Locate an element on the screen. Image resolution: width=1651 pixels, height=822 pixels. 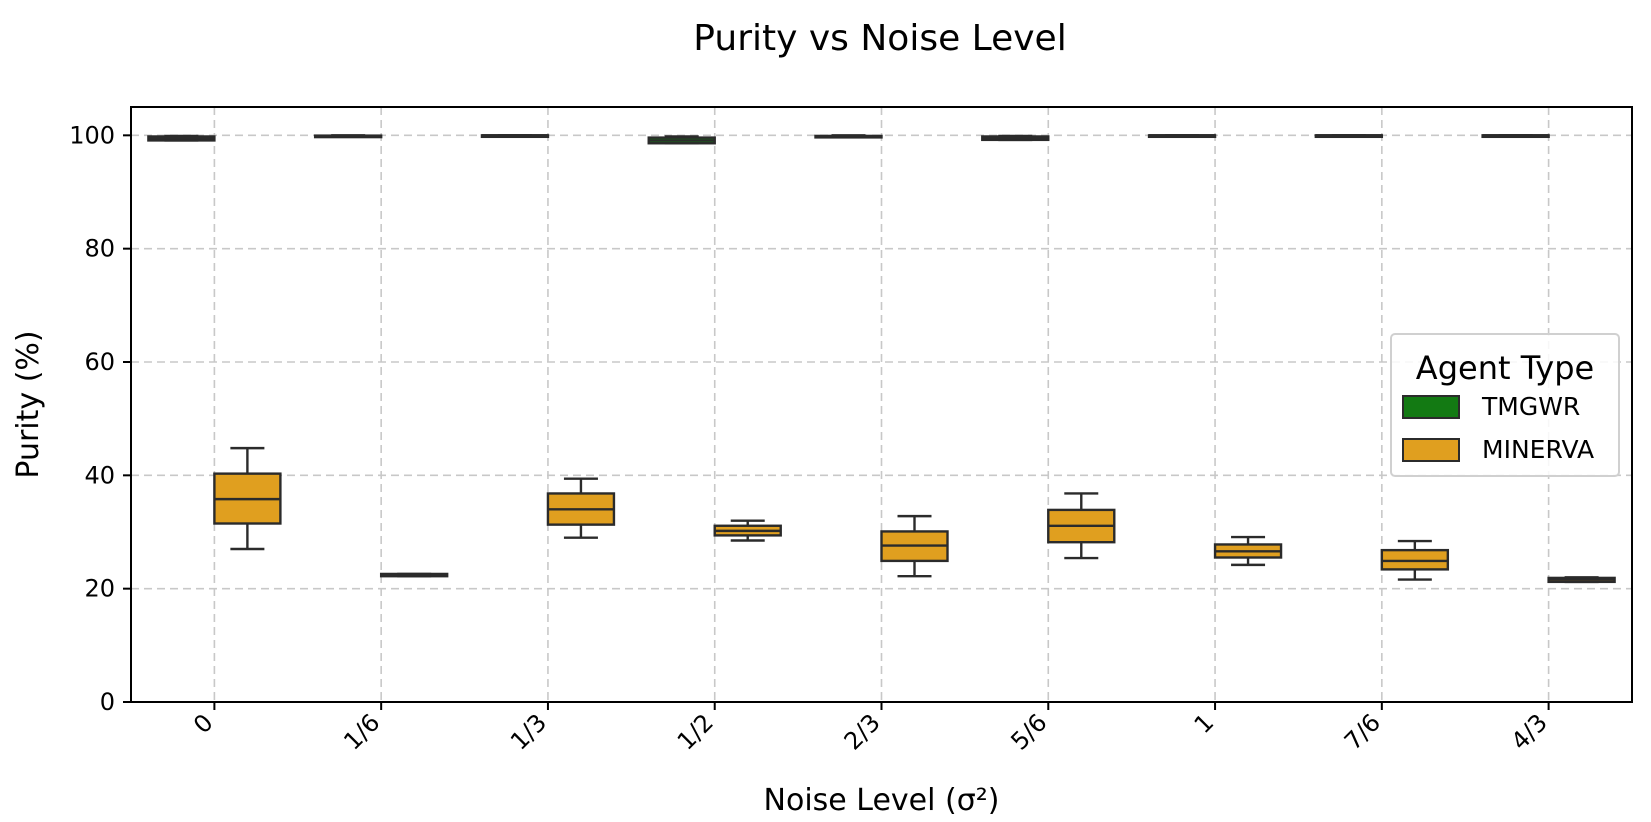
x-tick-label: 0 is located at coordinates (203, 723).